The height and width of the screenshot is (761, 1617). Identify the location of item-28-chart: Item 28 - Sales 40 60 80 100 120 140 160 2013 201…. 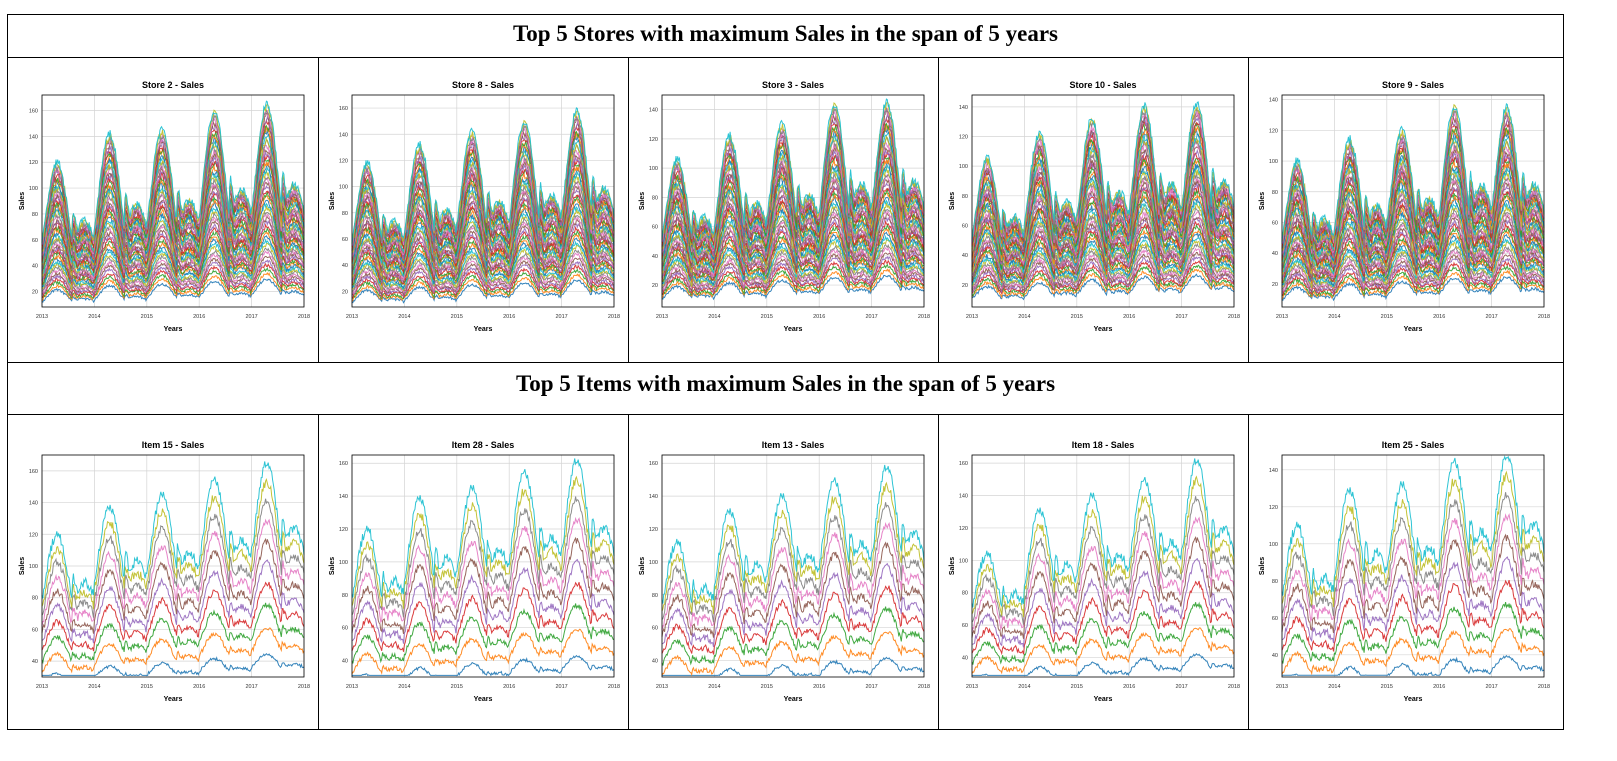
(474, 571).